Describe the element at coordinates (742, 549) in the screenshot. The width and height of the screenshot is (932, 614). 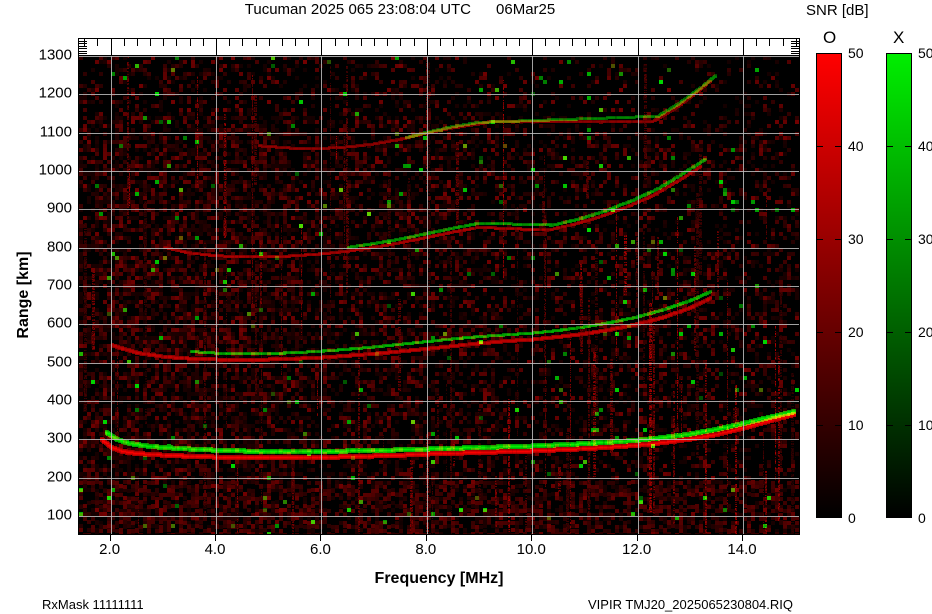
I see `x-tick-label: 14.0` at that location.